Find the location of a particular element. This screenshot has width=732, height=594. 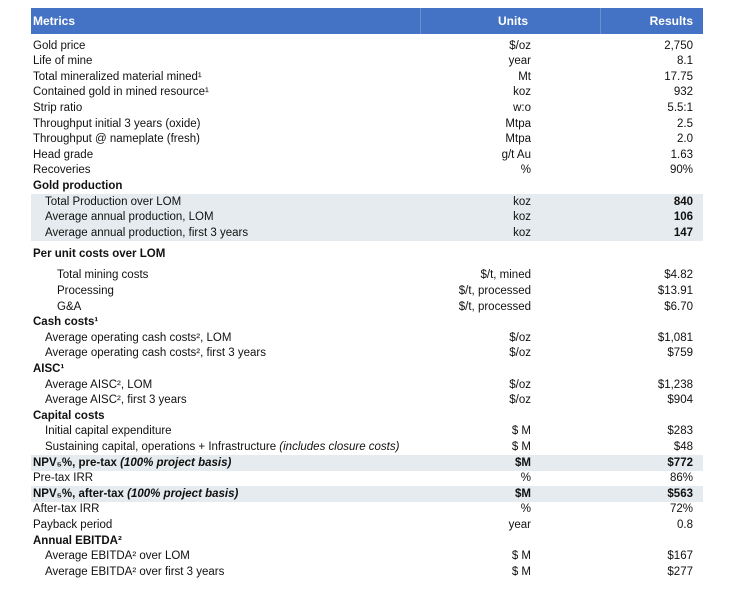

metric-label: Head grade is located at coordinates (63, 155).